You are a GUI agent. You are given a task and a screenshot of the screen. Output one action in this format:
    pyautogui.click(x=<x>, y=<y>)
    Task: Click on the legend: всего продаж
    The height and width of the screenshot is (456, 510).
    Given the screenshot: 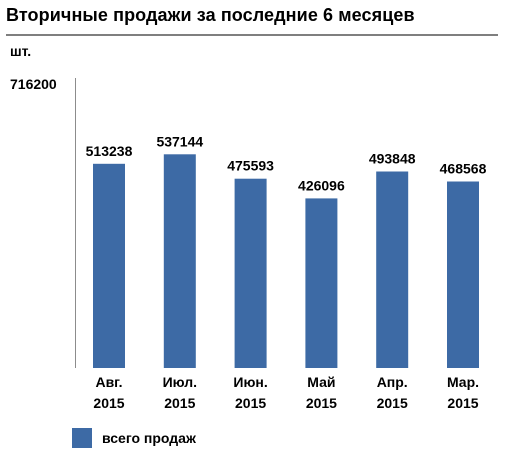 What is the action you would take?
    pyautogui.click(x=134, y=438)
    